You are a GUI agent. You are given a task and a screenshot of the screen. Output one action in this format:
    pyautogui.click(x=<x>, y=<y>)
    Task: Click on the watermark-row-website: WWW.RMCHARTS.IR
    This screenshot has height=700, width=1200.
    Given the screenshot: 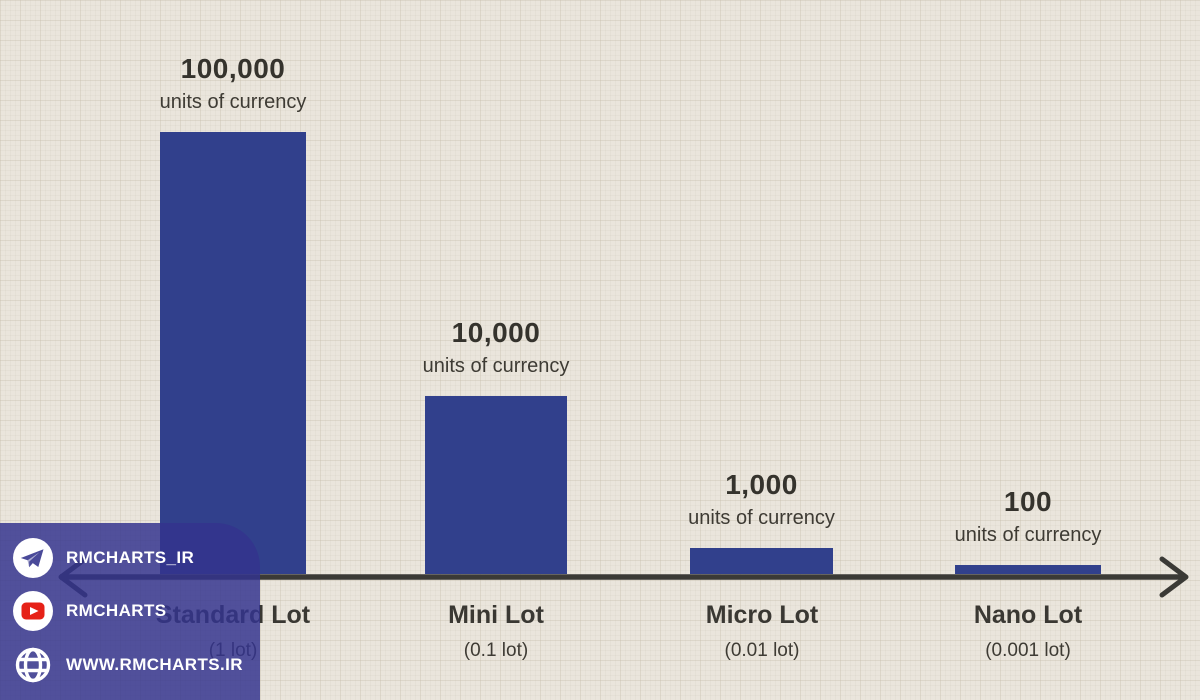 What is the action you would take?
    pyautogui.click(x=136, y=665)
    